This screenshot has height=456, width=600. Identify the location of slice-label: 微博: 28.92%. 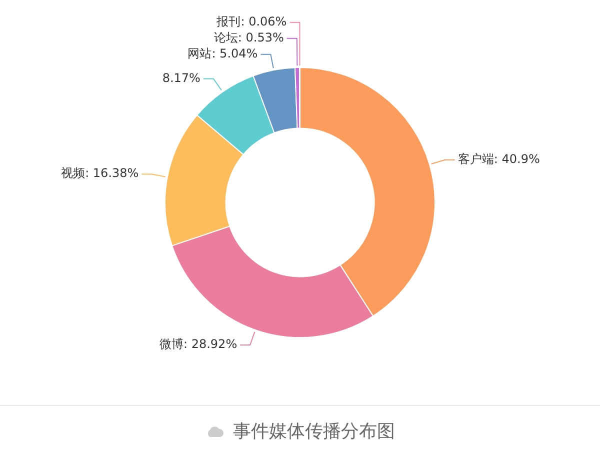
(198, 344).